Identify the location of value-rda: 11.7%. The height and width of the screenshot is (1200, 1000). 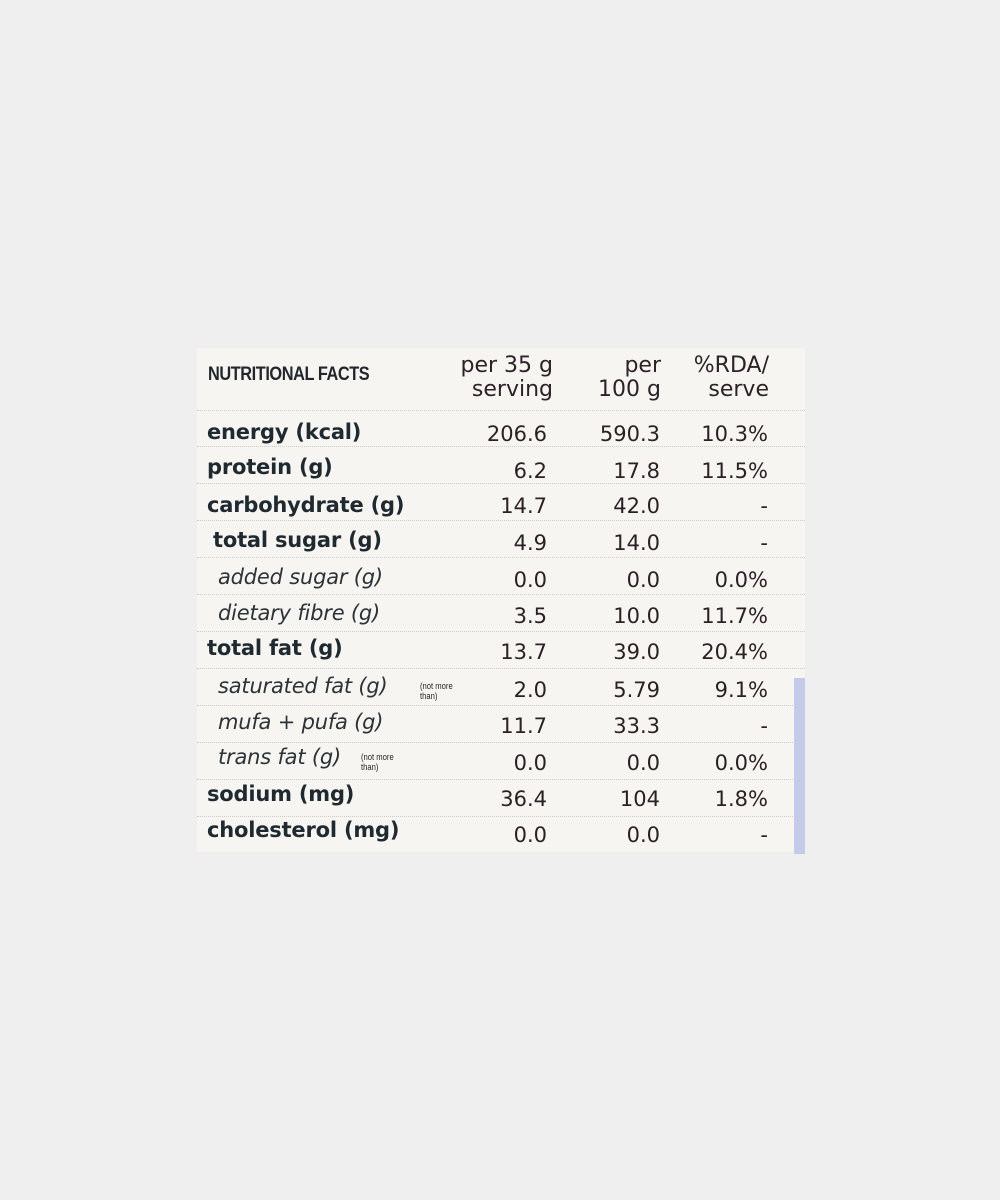
(734, 616).